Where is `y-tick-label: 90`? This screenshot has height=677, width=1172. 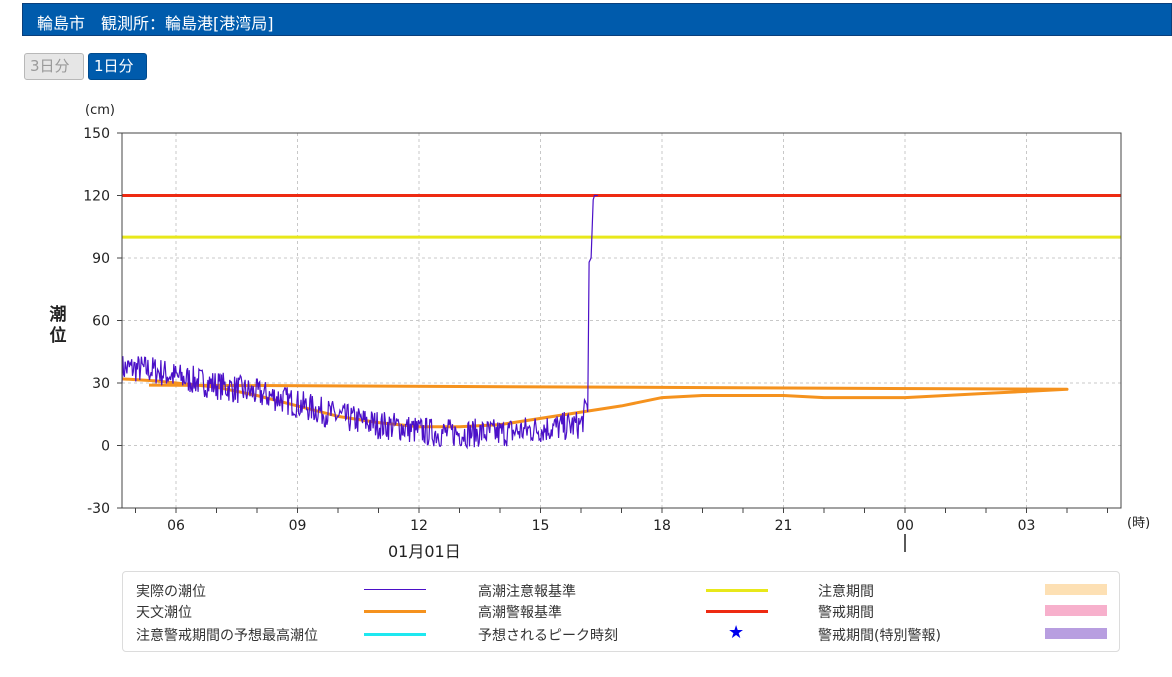
y-tick-label: 90 is located at coordinates (101, 259).